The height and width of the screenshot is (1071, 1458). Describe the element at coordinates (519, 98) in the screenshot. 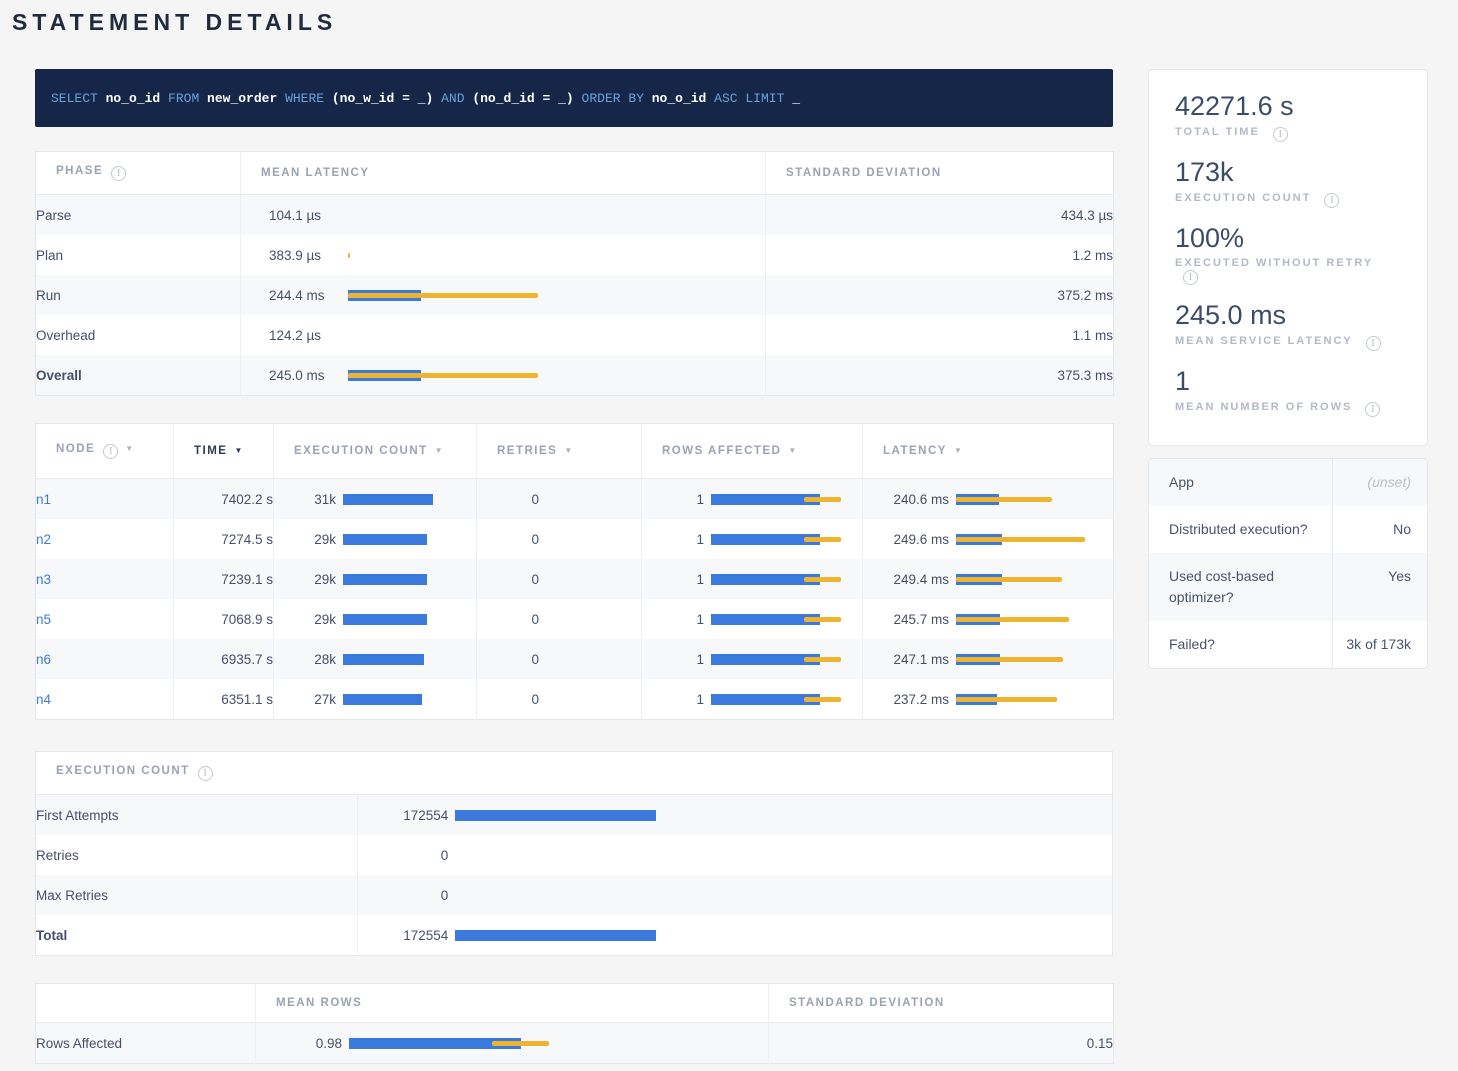

I see `sql-identifier: (no_d_id = _)` at that location.